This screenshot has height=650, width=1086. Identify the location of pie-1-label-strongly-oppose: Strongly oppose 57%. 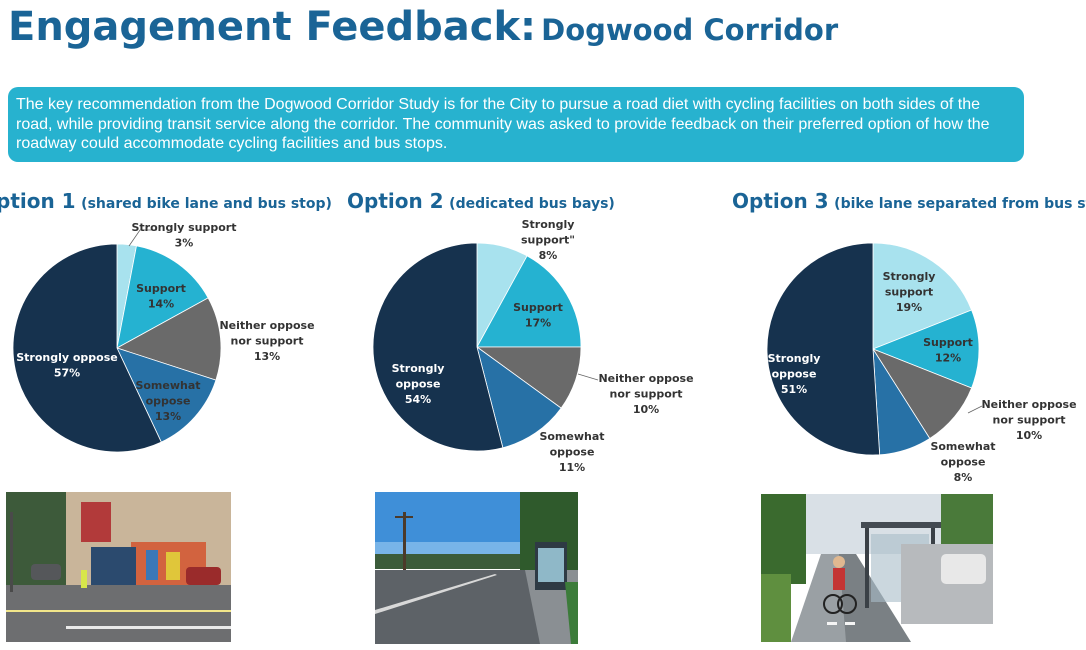
(67, 365).